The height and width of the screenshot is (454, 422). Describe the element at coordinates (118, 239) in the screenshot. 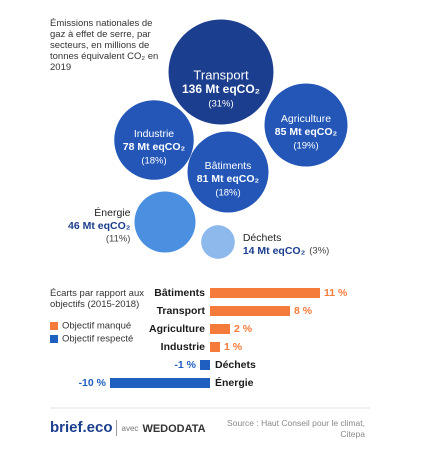

I see `bubble-share: (11%)` at that location.